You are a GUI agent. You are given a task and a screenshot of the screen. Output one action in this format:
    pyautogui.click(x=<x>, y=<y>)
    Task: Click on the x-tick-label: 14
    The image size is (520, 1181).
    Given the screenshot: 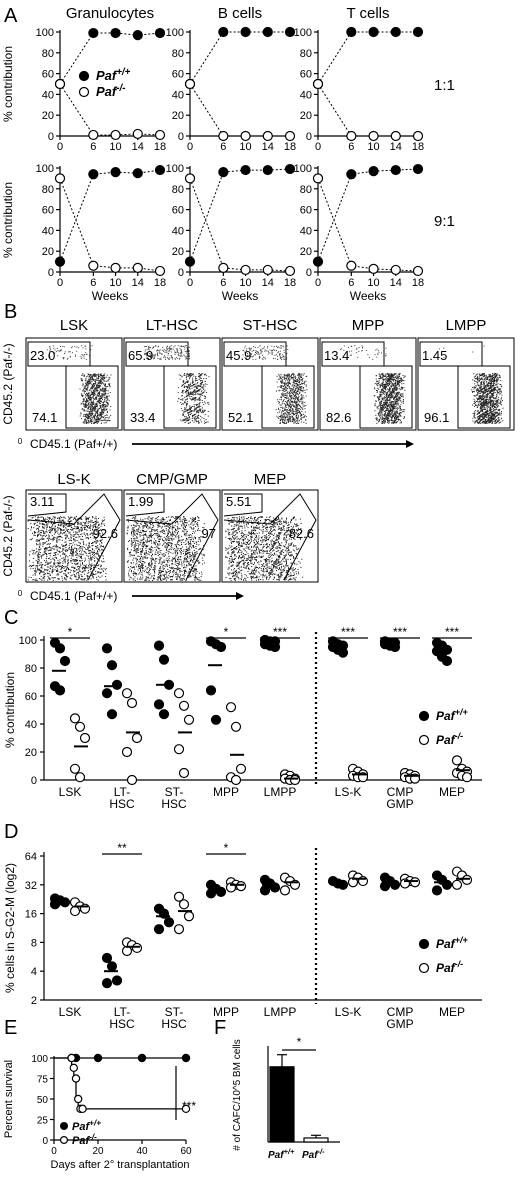 What is the action you would take?
    pyautogui.click(x=138, y=283)
    